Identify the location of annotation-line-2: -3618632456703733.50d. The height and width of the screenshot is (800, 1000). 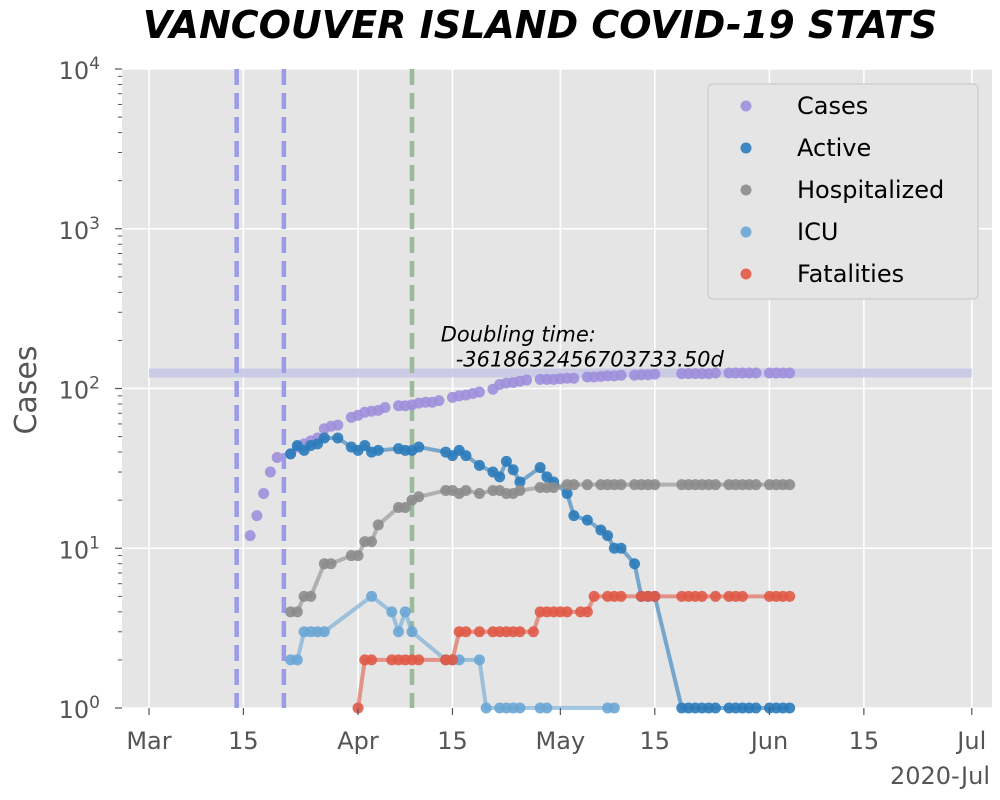
(590, 360).